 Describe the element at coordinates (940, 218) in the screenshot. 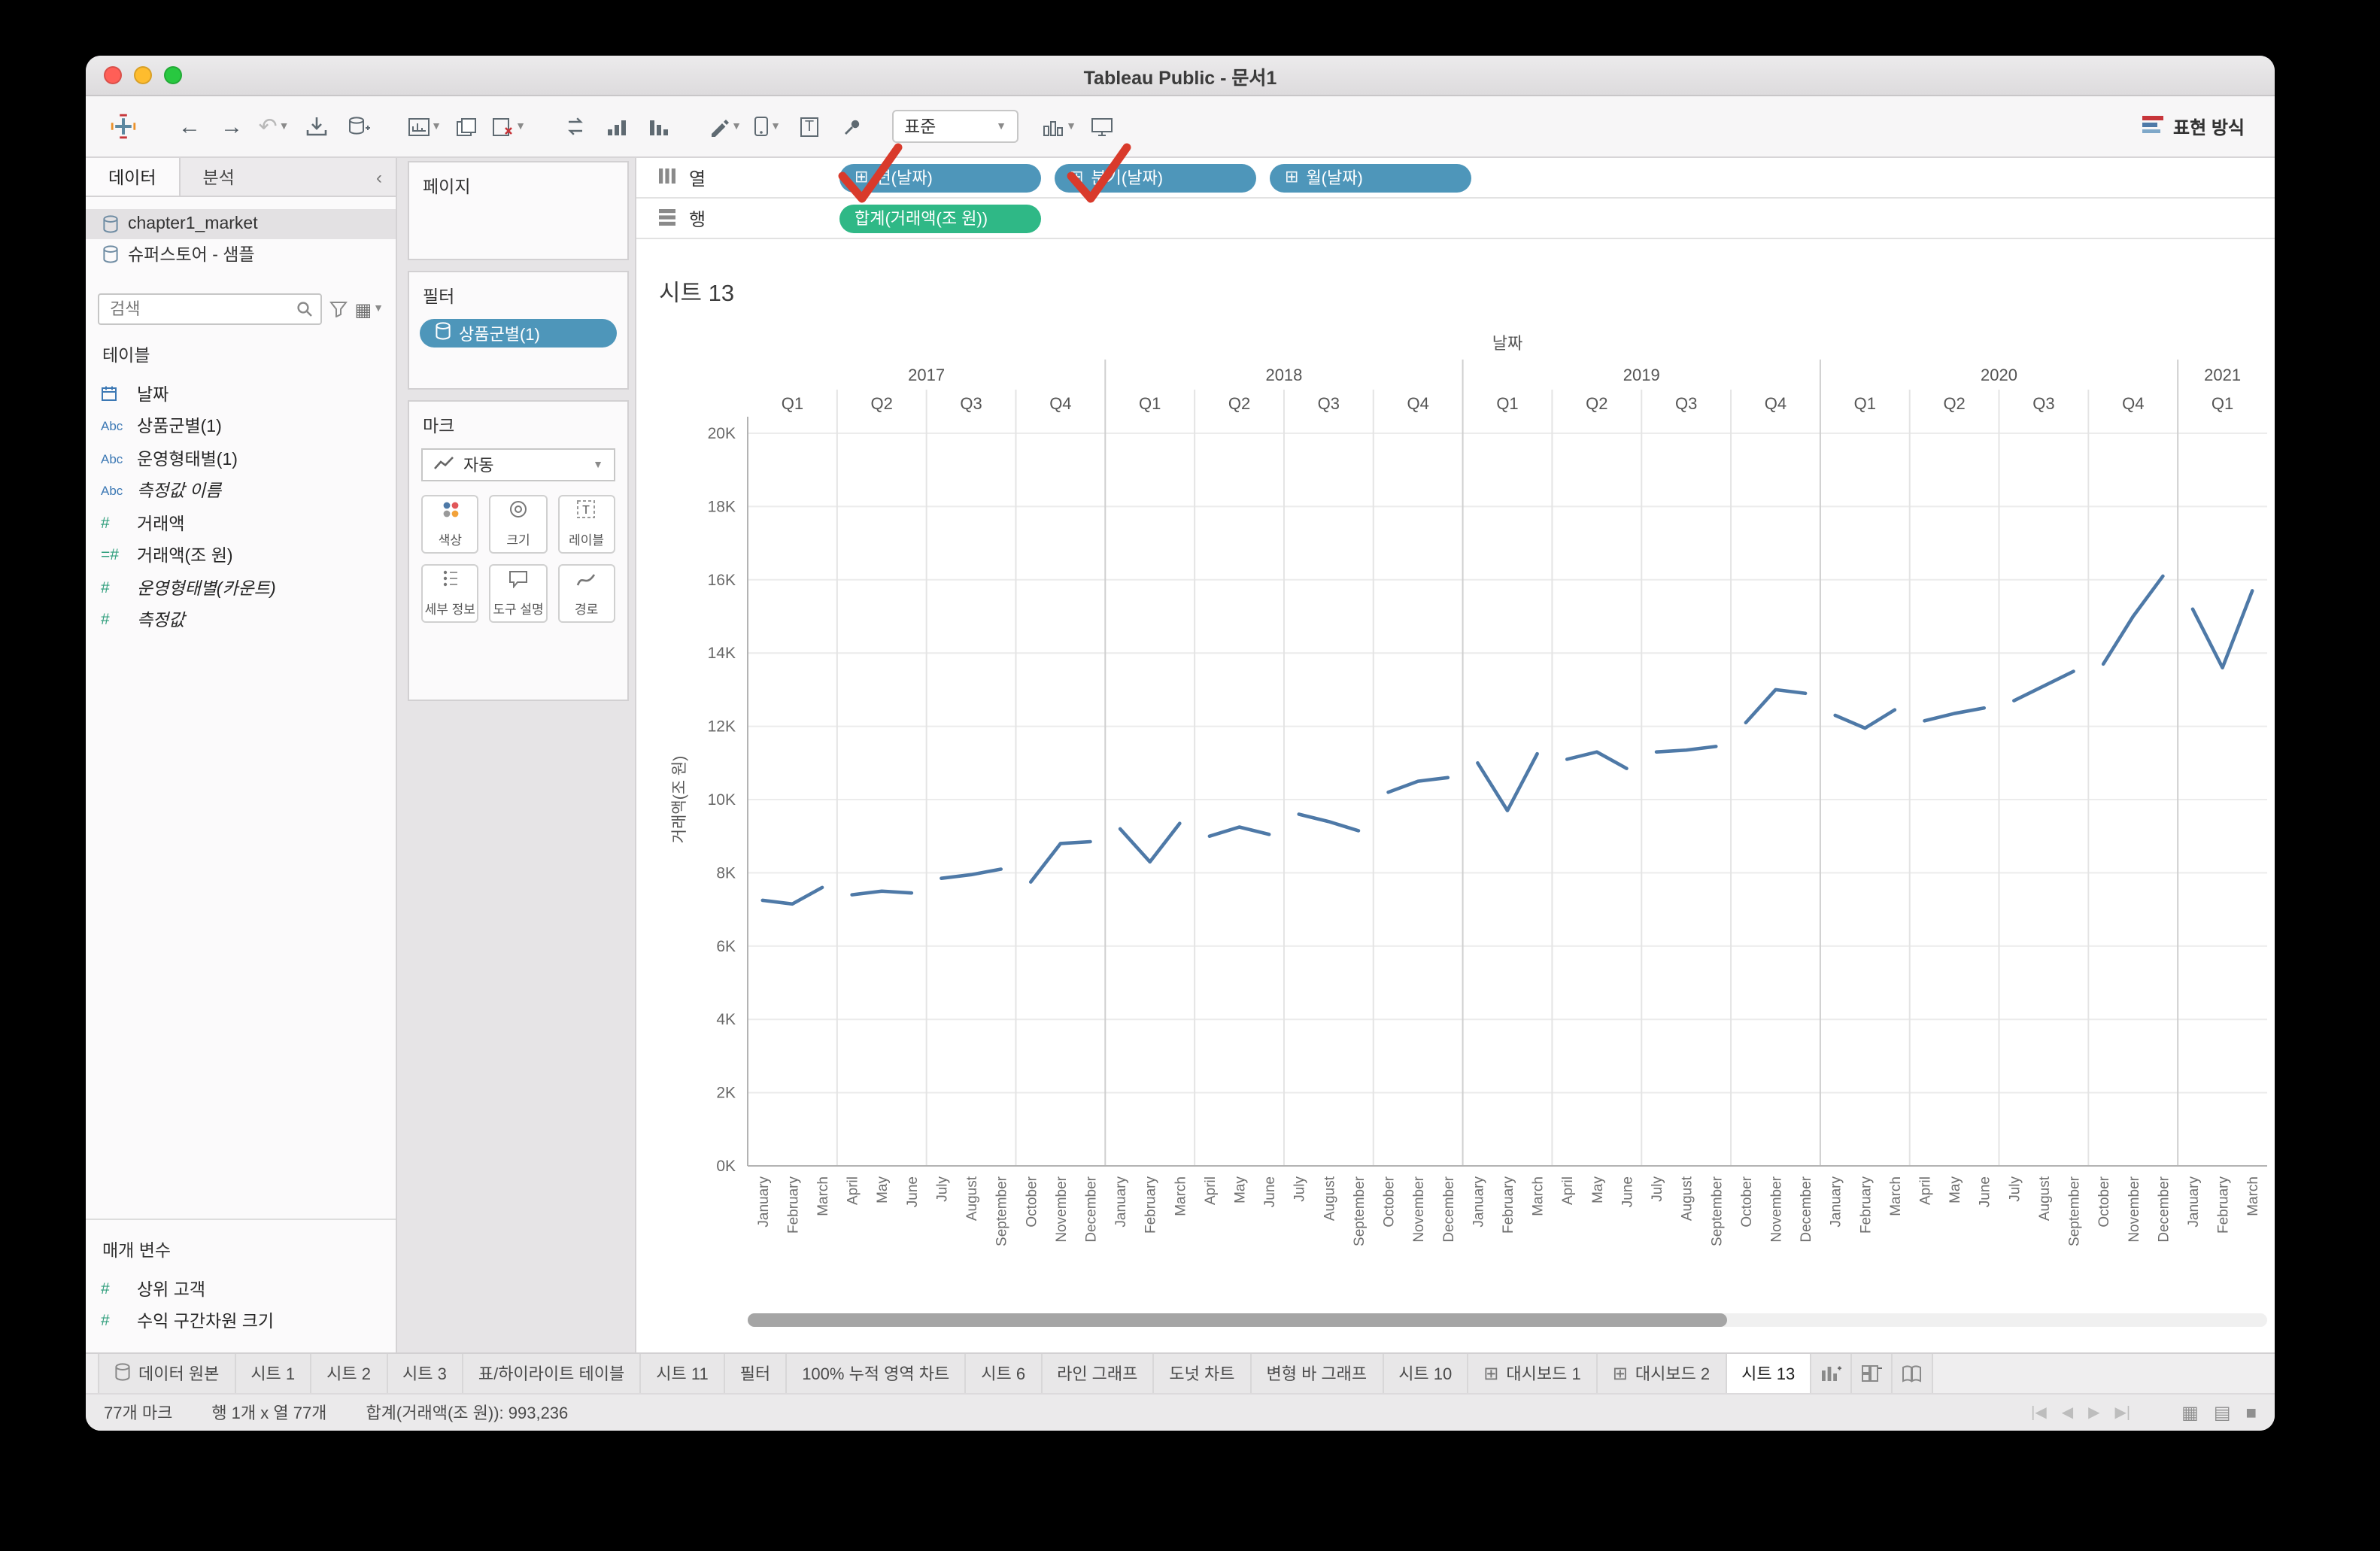

I see `field-pill: 합계(거래액(조 원))` at that location.